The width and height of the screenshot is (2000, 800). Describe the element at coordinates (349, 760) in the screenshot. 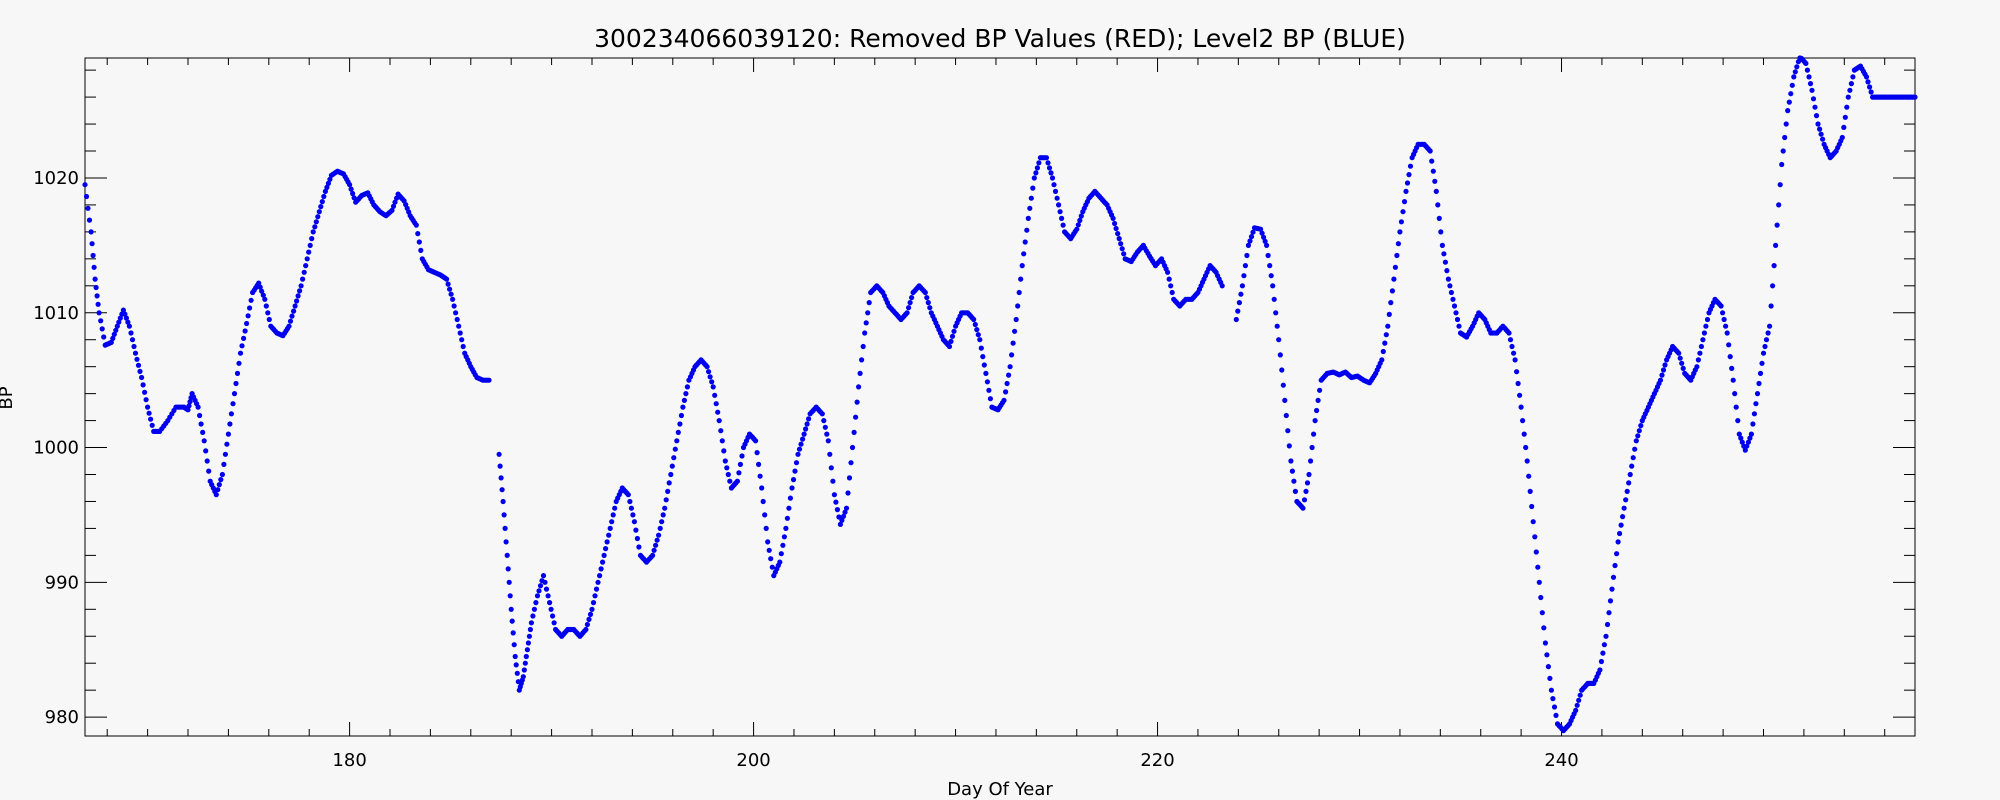

I see `x-tick-label: 180` at that location.